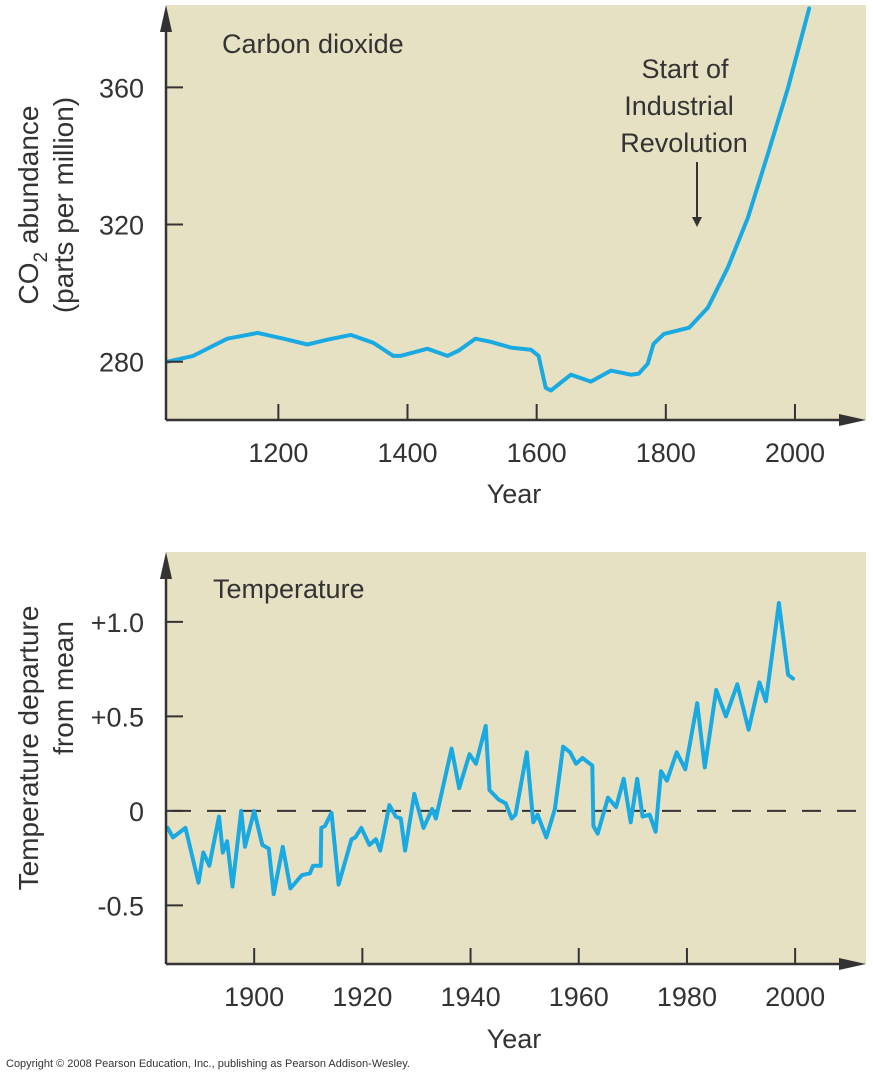 The width and height of the screenshot is (873, 1080). I want to click on co2-x-tick-label: 1400, so click(407, 453).